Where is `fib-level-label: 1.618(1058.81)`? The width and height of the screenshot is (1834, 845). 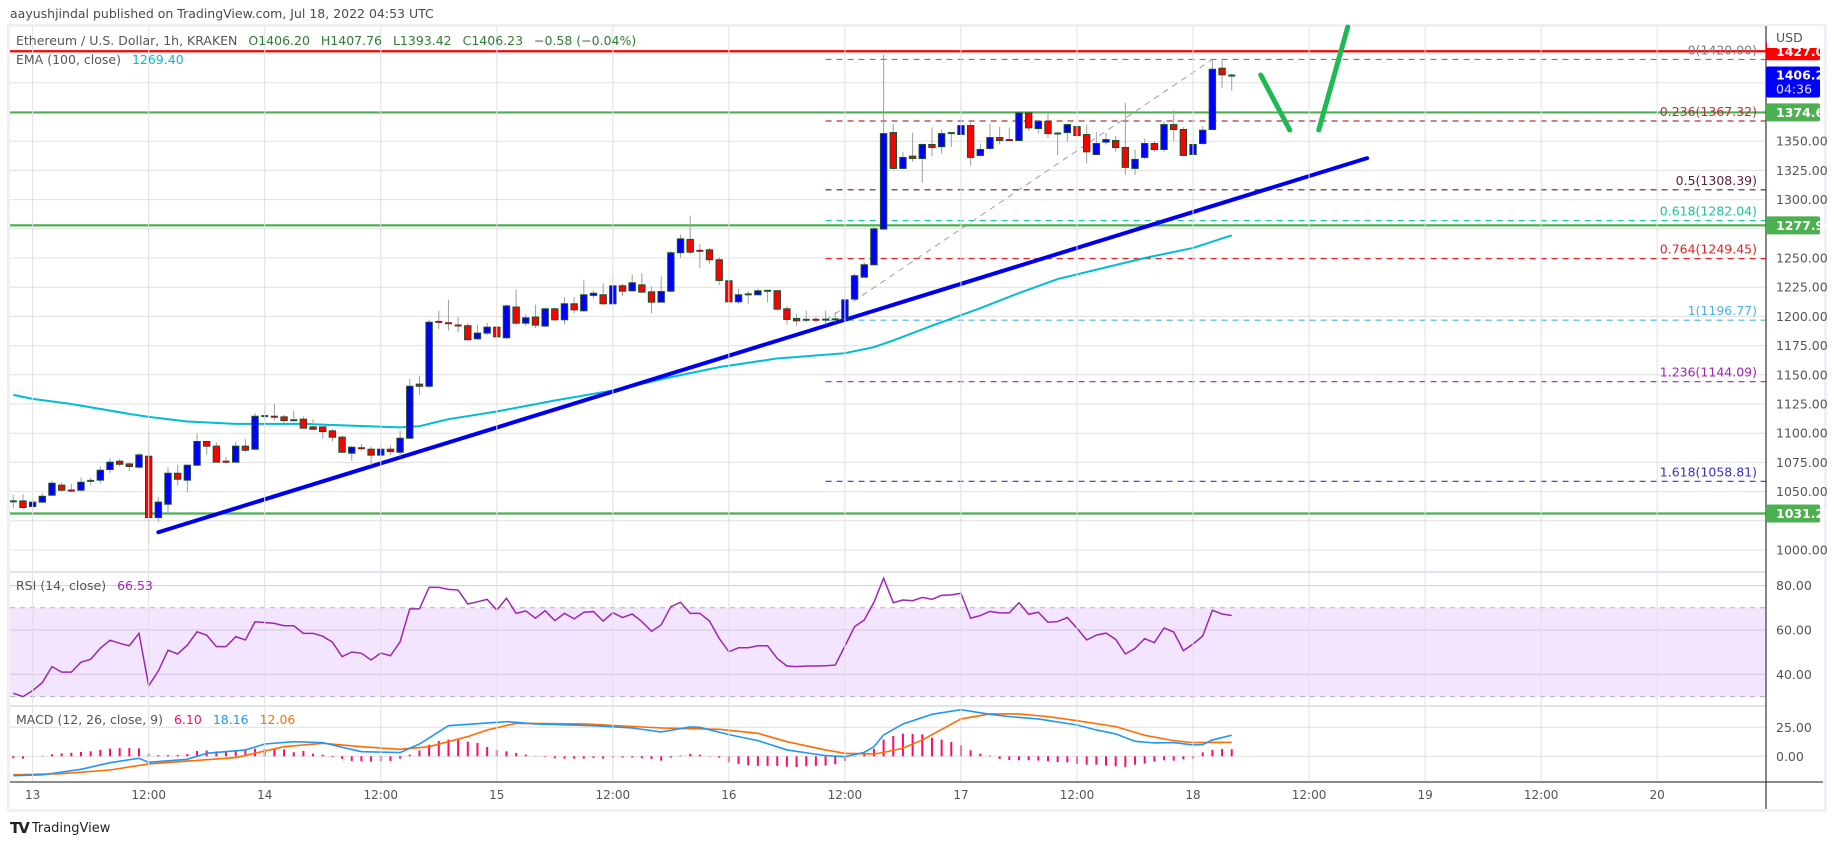
fib-level-label: 1.618(1058.81) is located at coordinates (1708, 471).